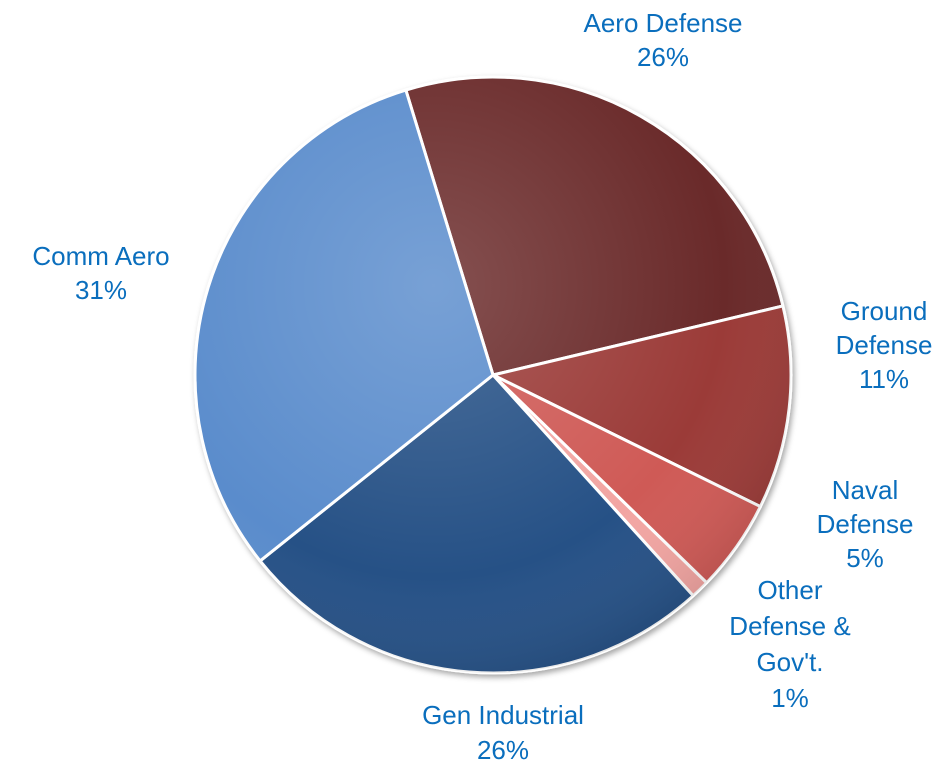 This screenshot has width=947, height=764. I want to click on slice-label-gen-industrial: Gen Industrial 26%, so click(503, 732).